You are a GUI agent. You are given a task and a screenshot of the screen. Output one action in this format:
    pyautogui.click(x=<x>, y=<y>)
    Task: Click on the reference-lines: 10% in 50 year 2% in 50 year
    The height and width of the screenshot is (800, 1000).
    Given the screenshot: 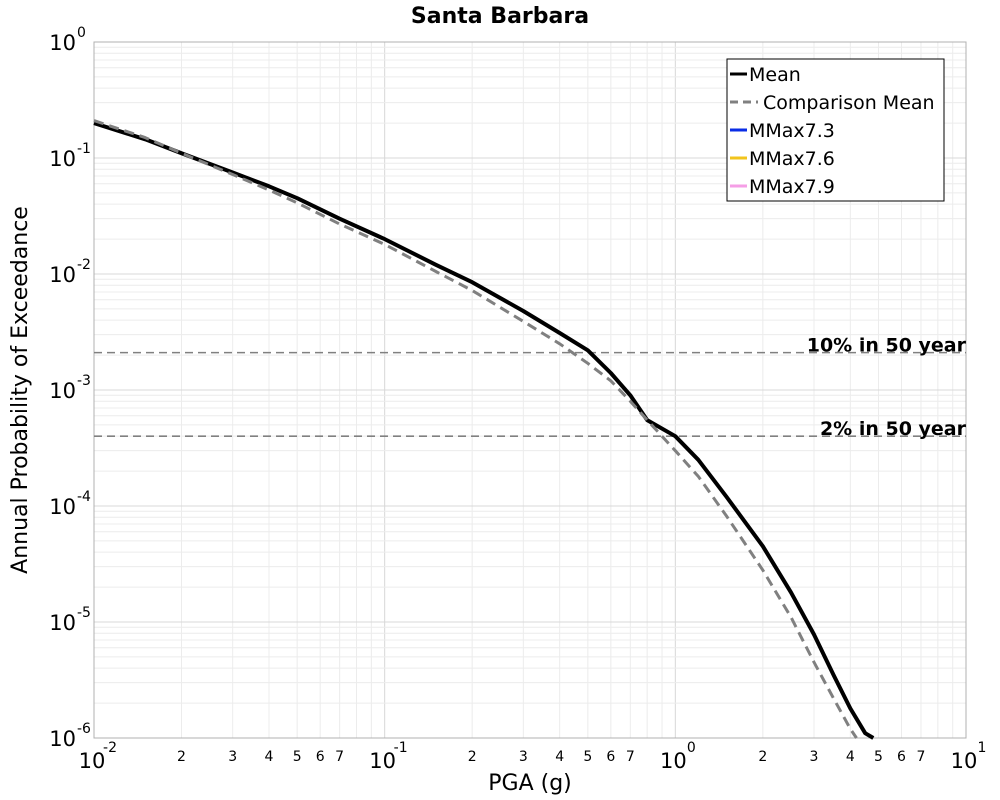 What is the action you would take?
    pyautogui.click(x=530, y=387)
    